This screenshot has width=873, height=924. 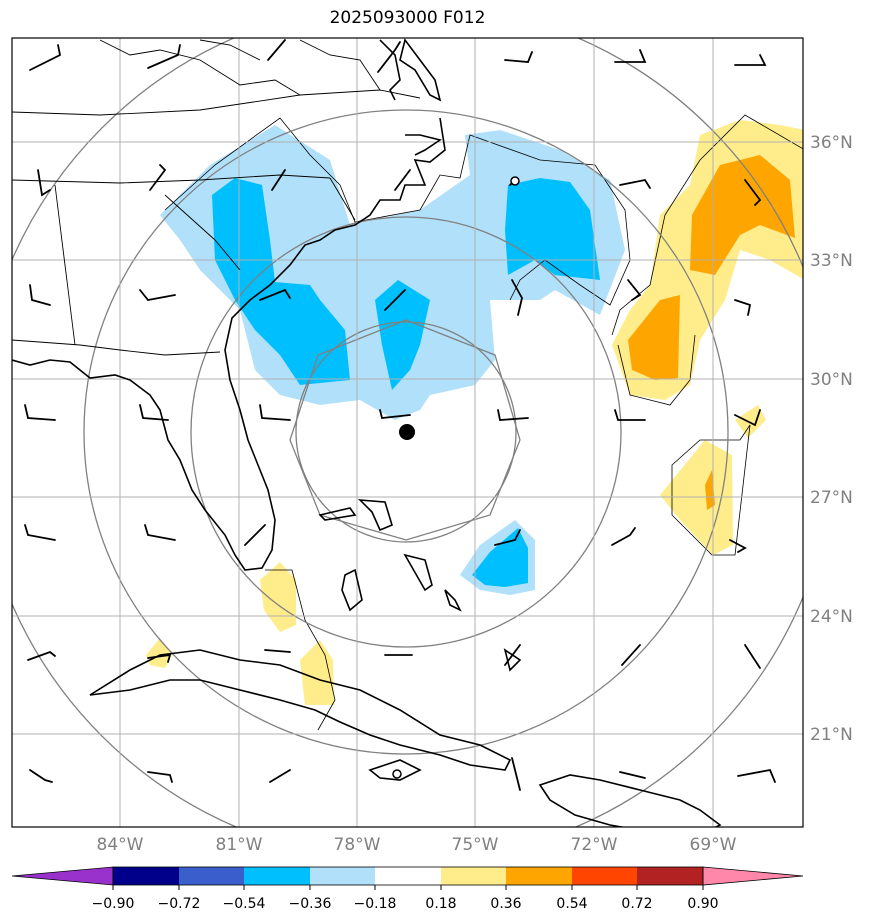 I want to click on turks, so click(x=512, y=660).